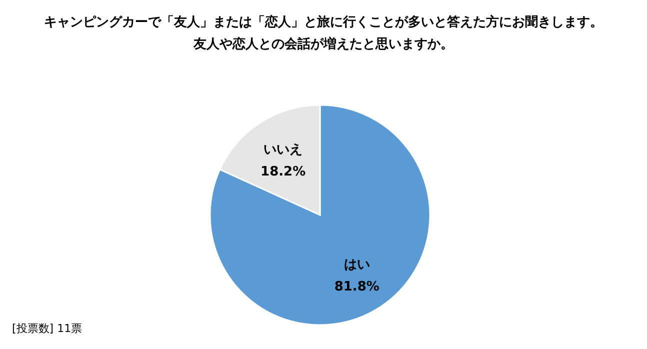  What do you see at coordinates (283, 172) in the screenshot?
I see `data-label: 18.2%` at bounding box center [283, 172].